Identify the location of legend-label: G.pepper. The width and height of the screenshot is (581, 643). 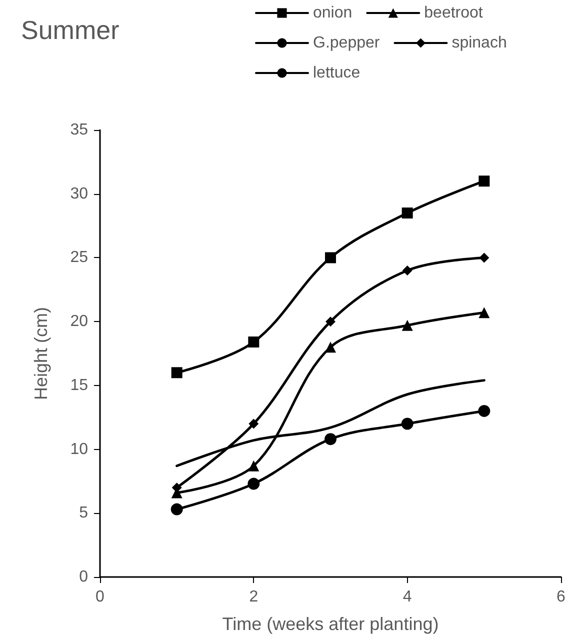
(346, 43).